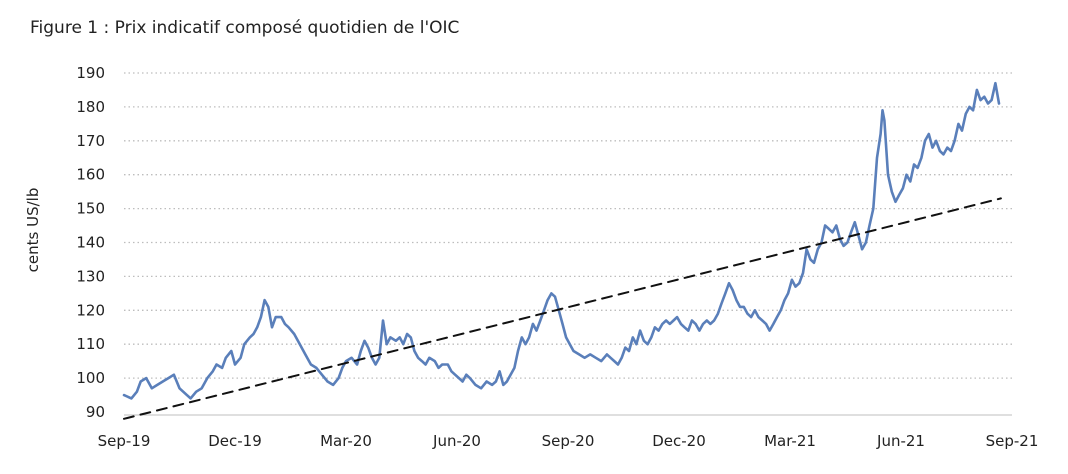 This screenshot has height=474, width=1068. What do you see at coordinates (33, 230) in the screenshot?
I see `y-axis-label: cents US/lb` at bounding box center [33, 230].